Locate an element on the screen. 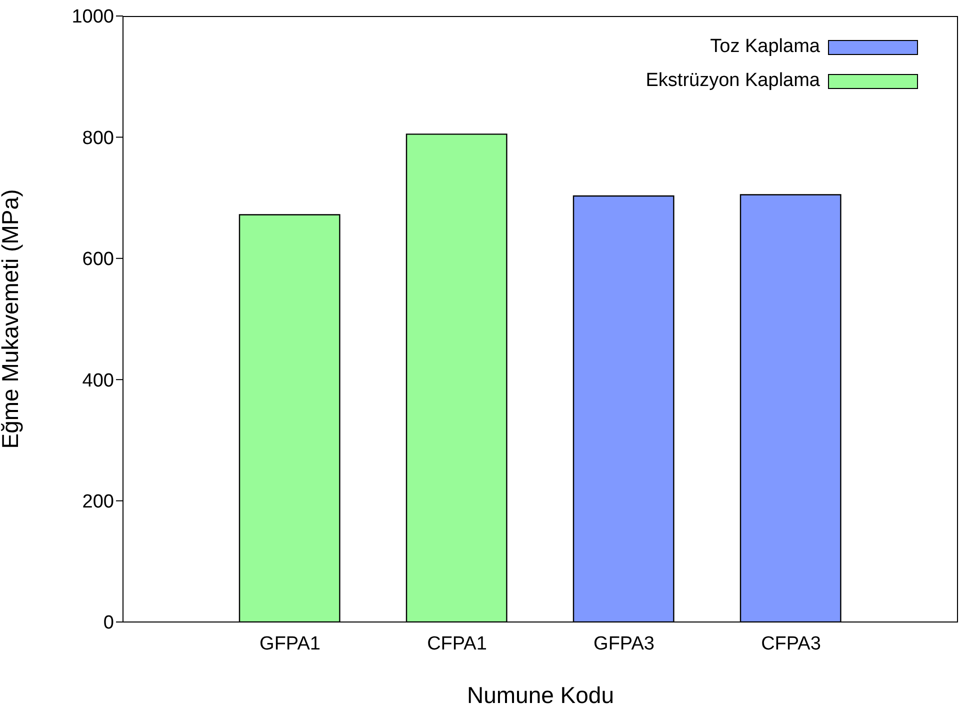 The height and width of the screenshot is (715, 961). y-tick-label: 0 is located at coordinates (108, 623).